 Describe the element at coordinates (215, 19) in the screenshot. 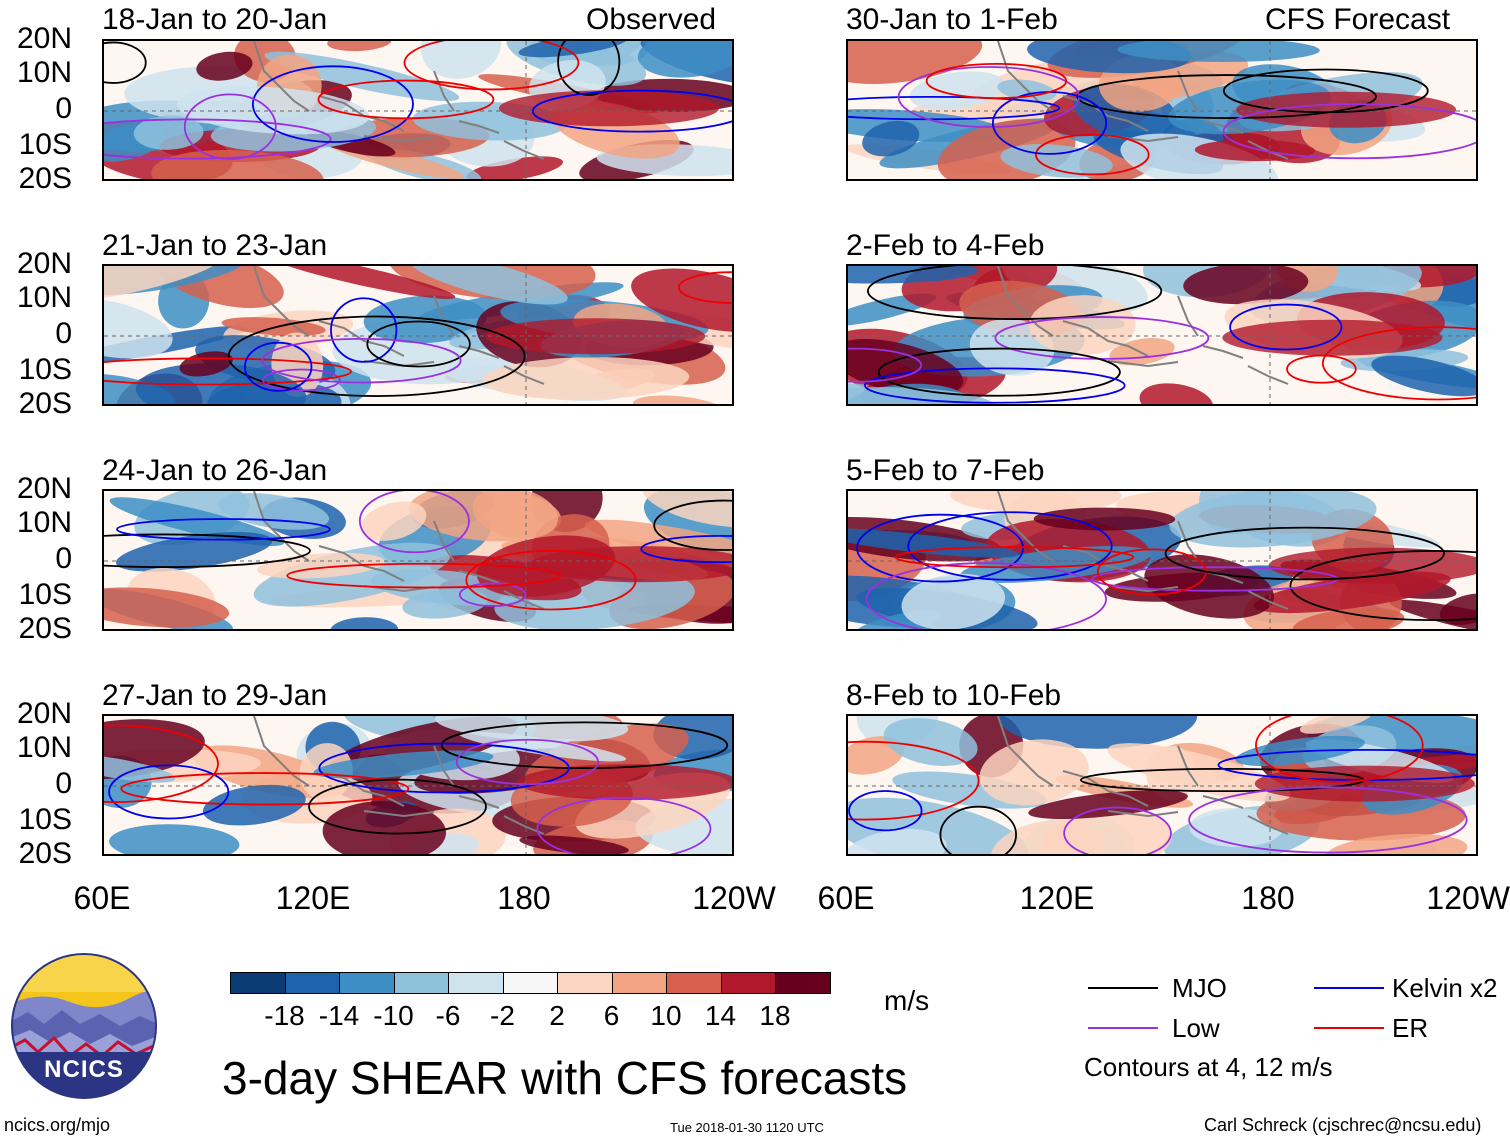

I see `panel-title-1: 18-Jan to 20-Jan` at that location.